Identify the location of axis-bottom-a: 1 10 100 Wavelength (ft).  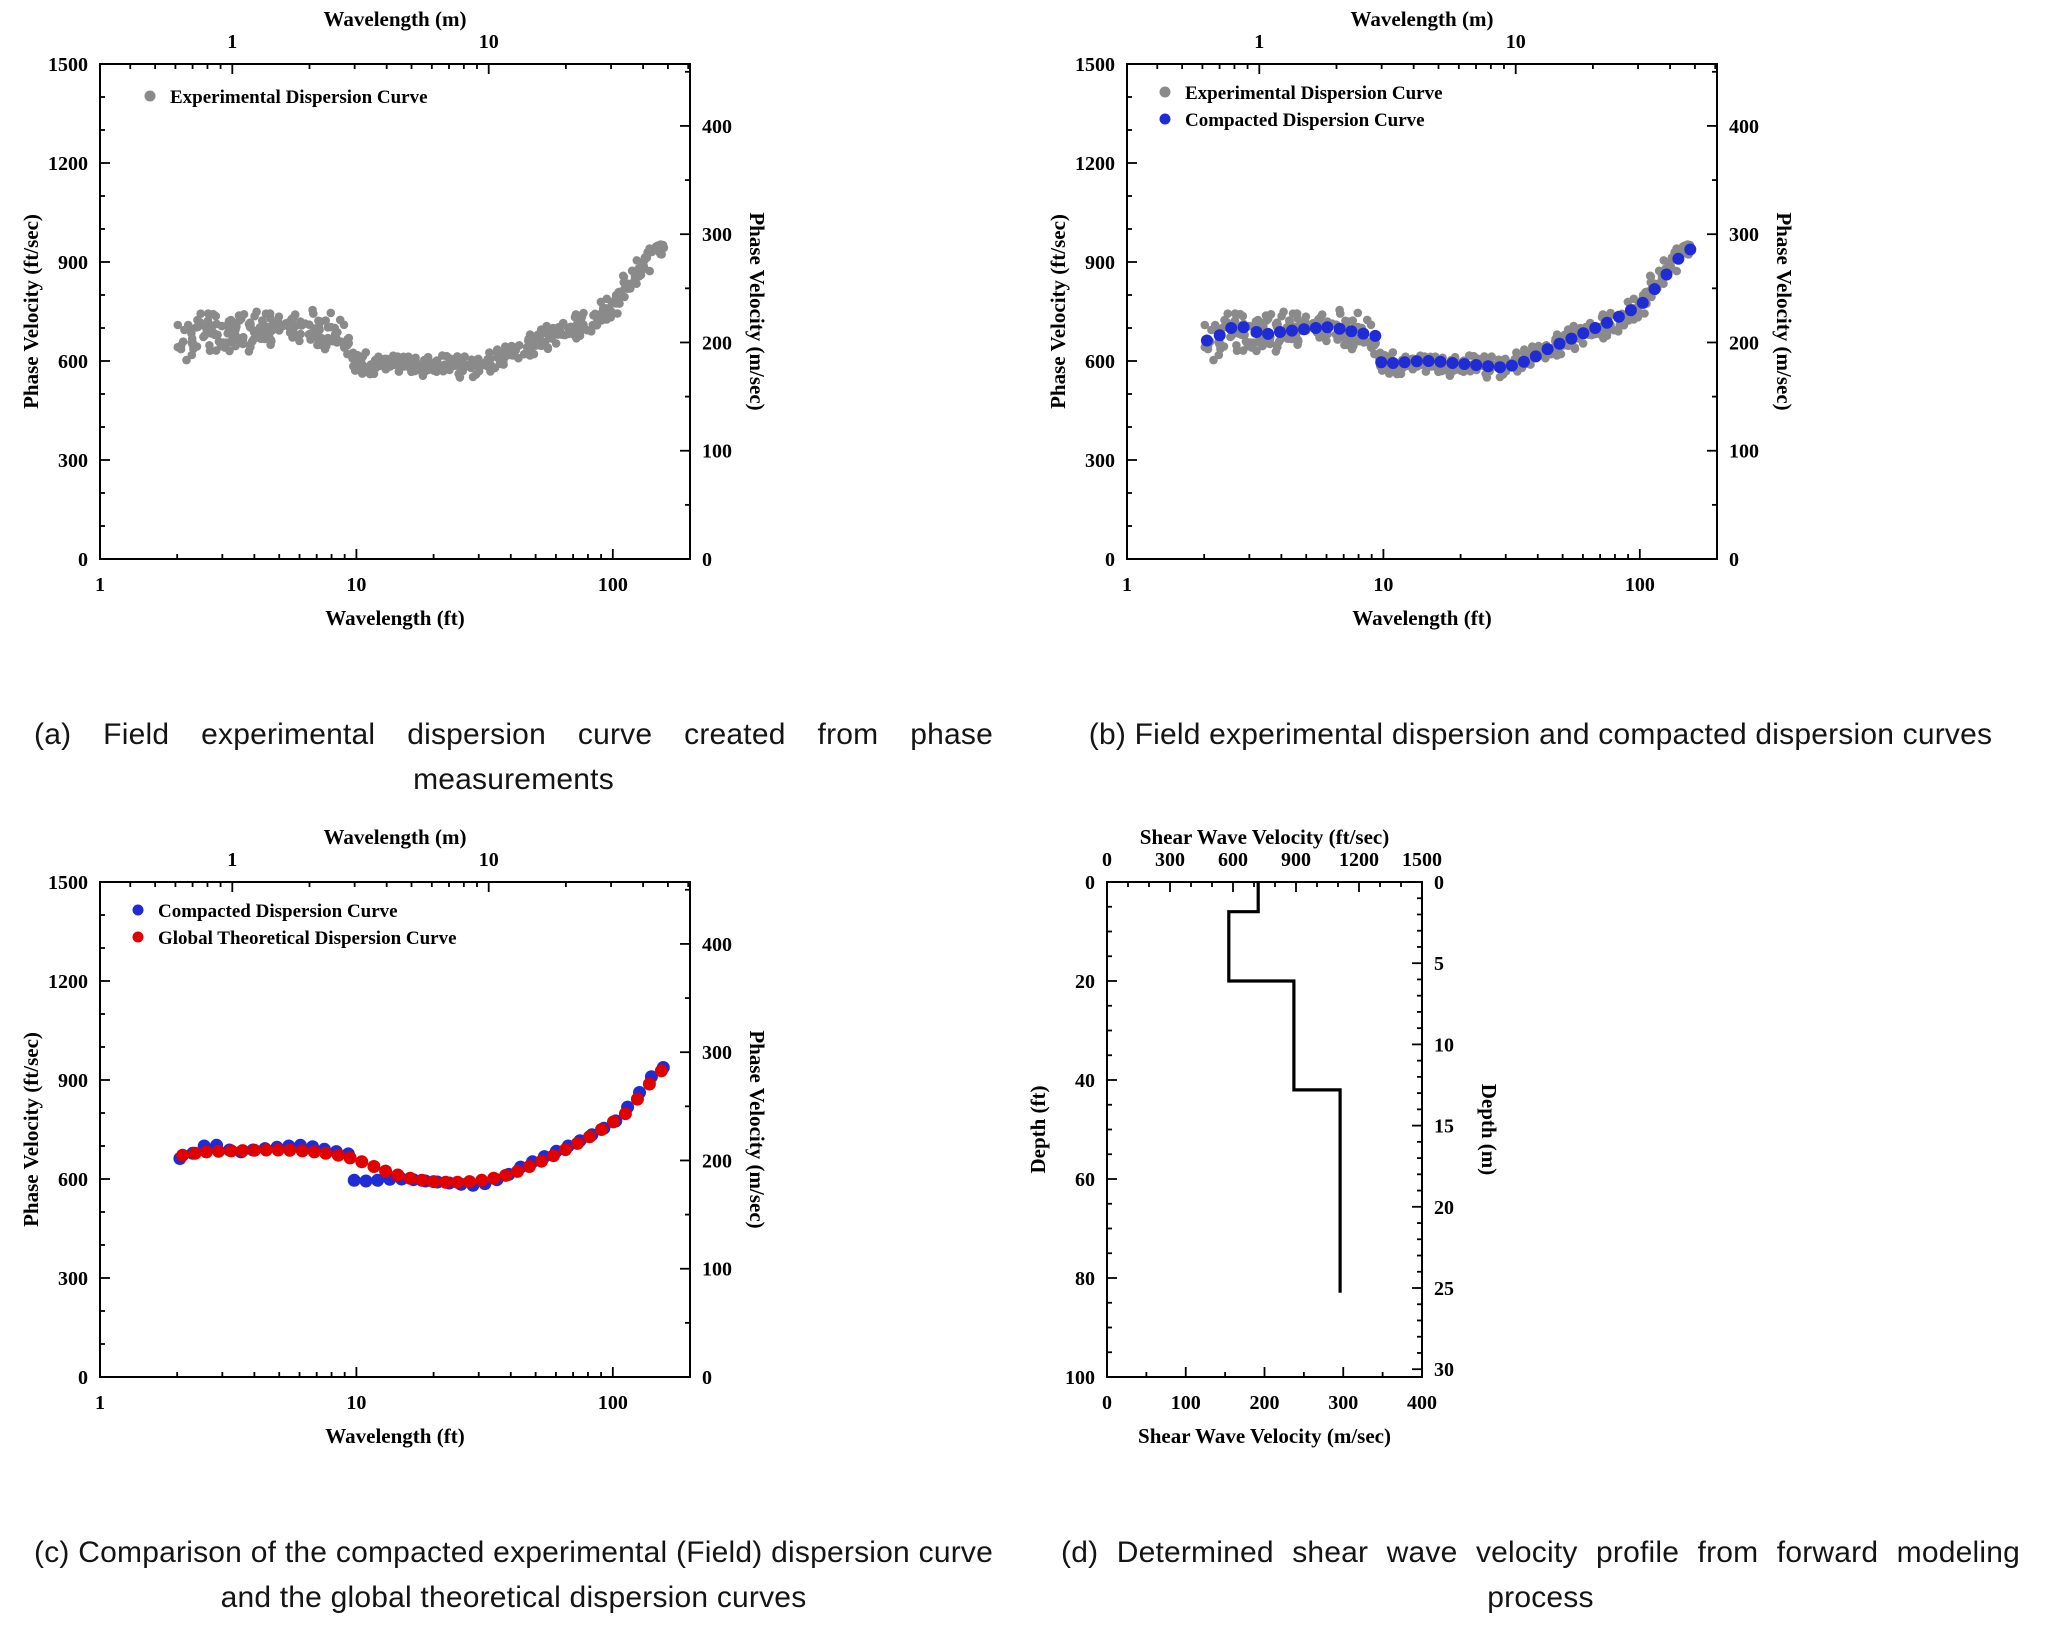
(393, 589).